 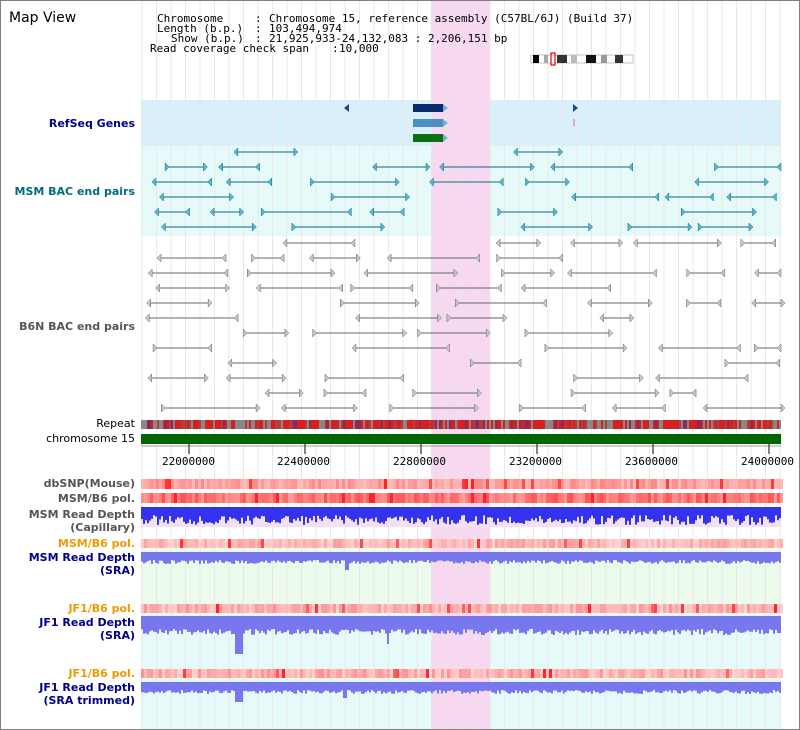 I want to click on track-label-chromosome: chromosome 15, so click(x=90, y=438).